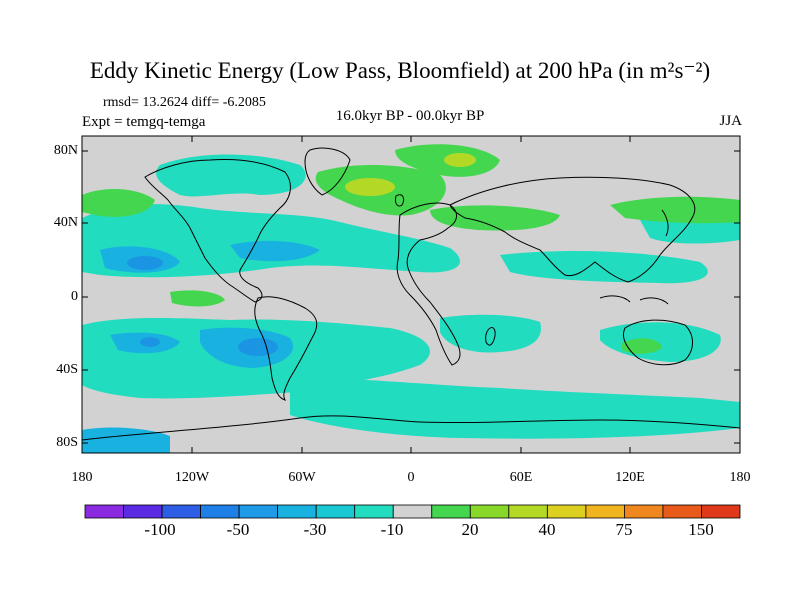 The image size is (800, 600). Describe the element at coordinates (67, 369) in the screenshot. I see `lat-tick-40s: 40S` at that location.